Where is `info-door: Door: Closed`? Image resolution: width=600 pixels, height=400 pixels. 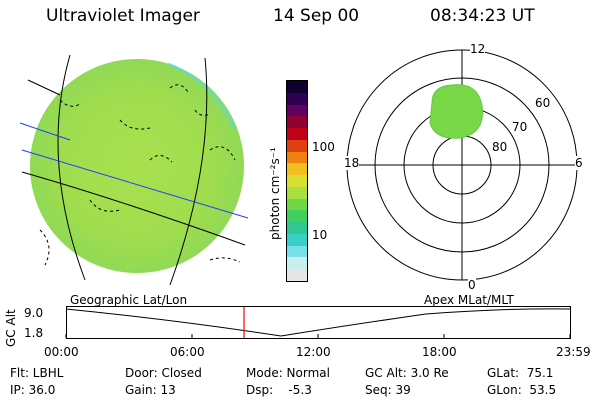 info-door: Door: Closed is located at coordinates (163, 373).